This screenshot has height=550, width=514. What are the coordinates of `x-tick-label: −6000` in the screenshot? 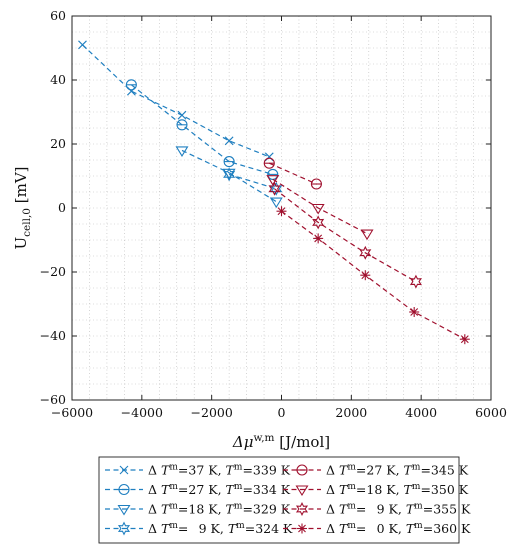 It's located at (72, 412).